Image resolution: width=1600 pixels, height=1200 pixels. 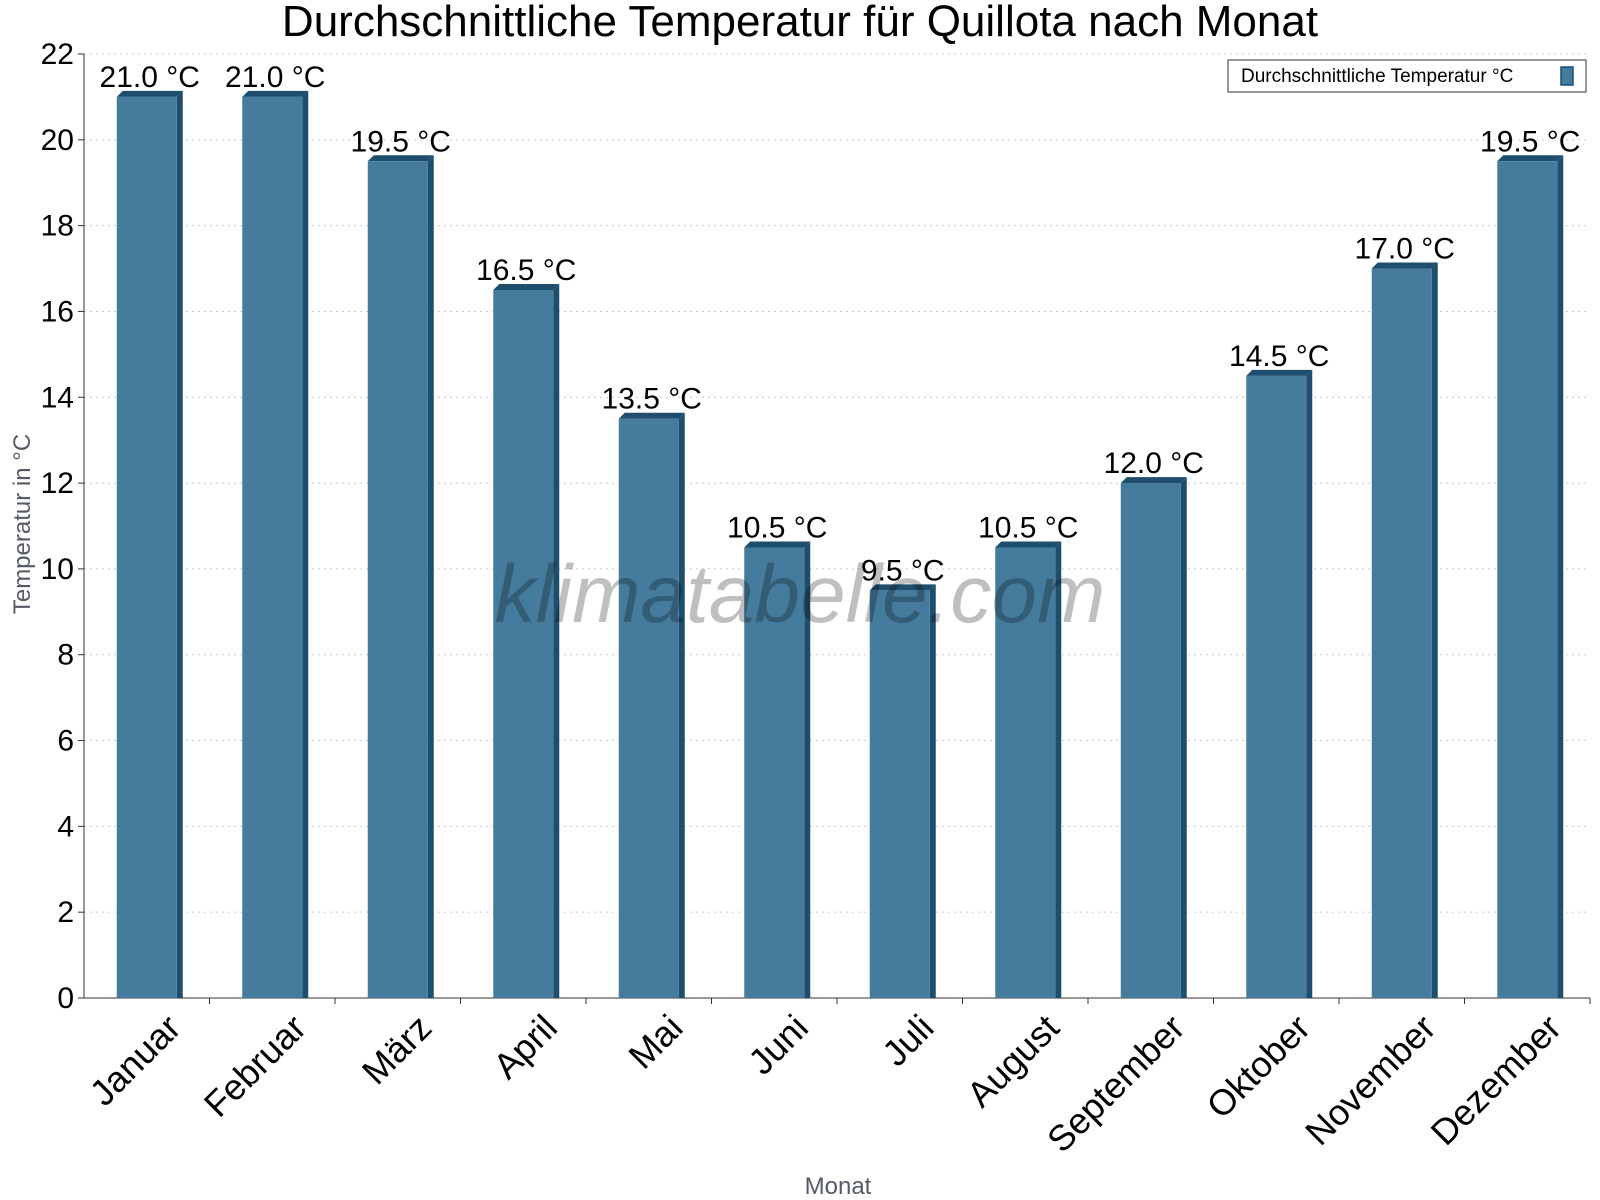 I want to click on bar-februar, so click(x=275, y=544).